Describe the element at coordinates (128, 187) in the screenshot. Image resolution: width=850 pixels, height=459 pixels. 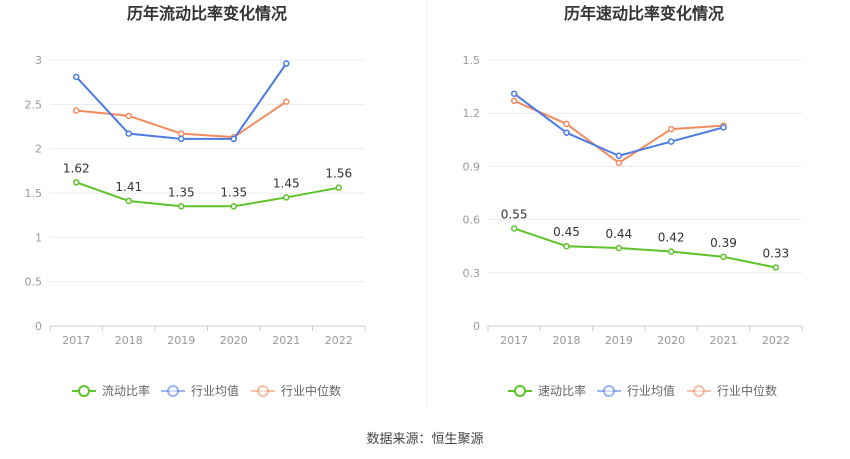
I see `data-label: 1.41` at that location.